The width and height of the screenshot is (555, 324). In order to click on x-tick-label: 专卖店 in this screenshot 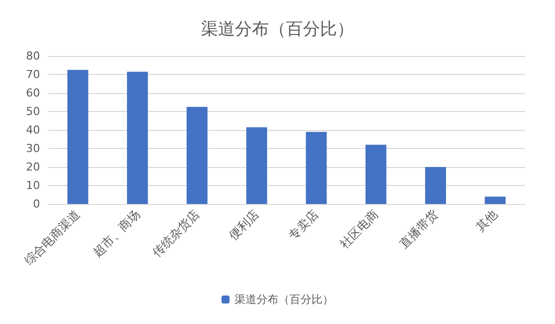, I will do `click(304, 224)`.